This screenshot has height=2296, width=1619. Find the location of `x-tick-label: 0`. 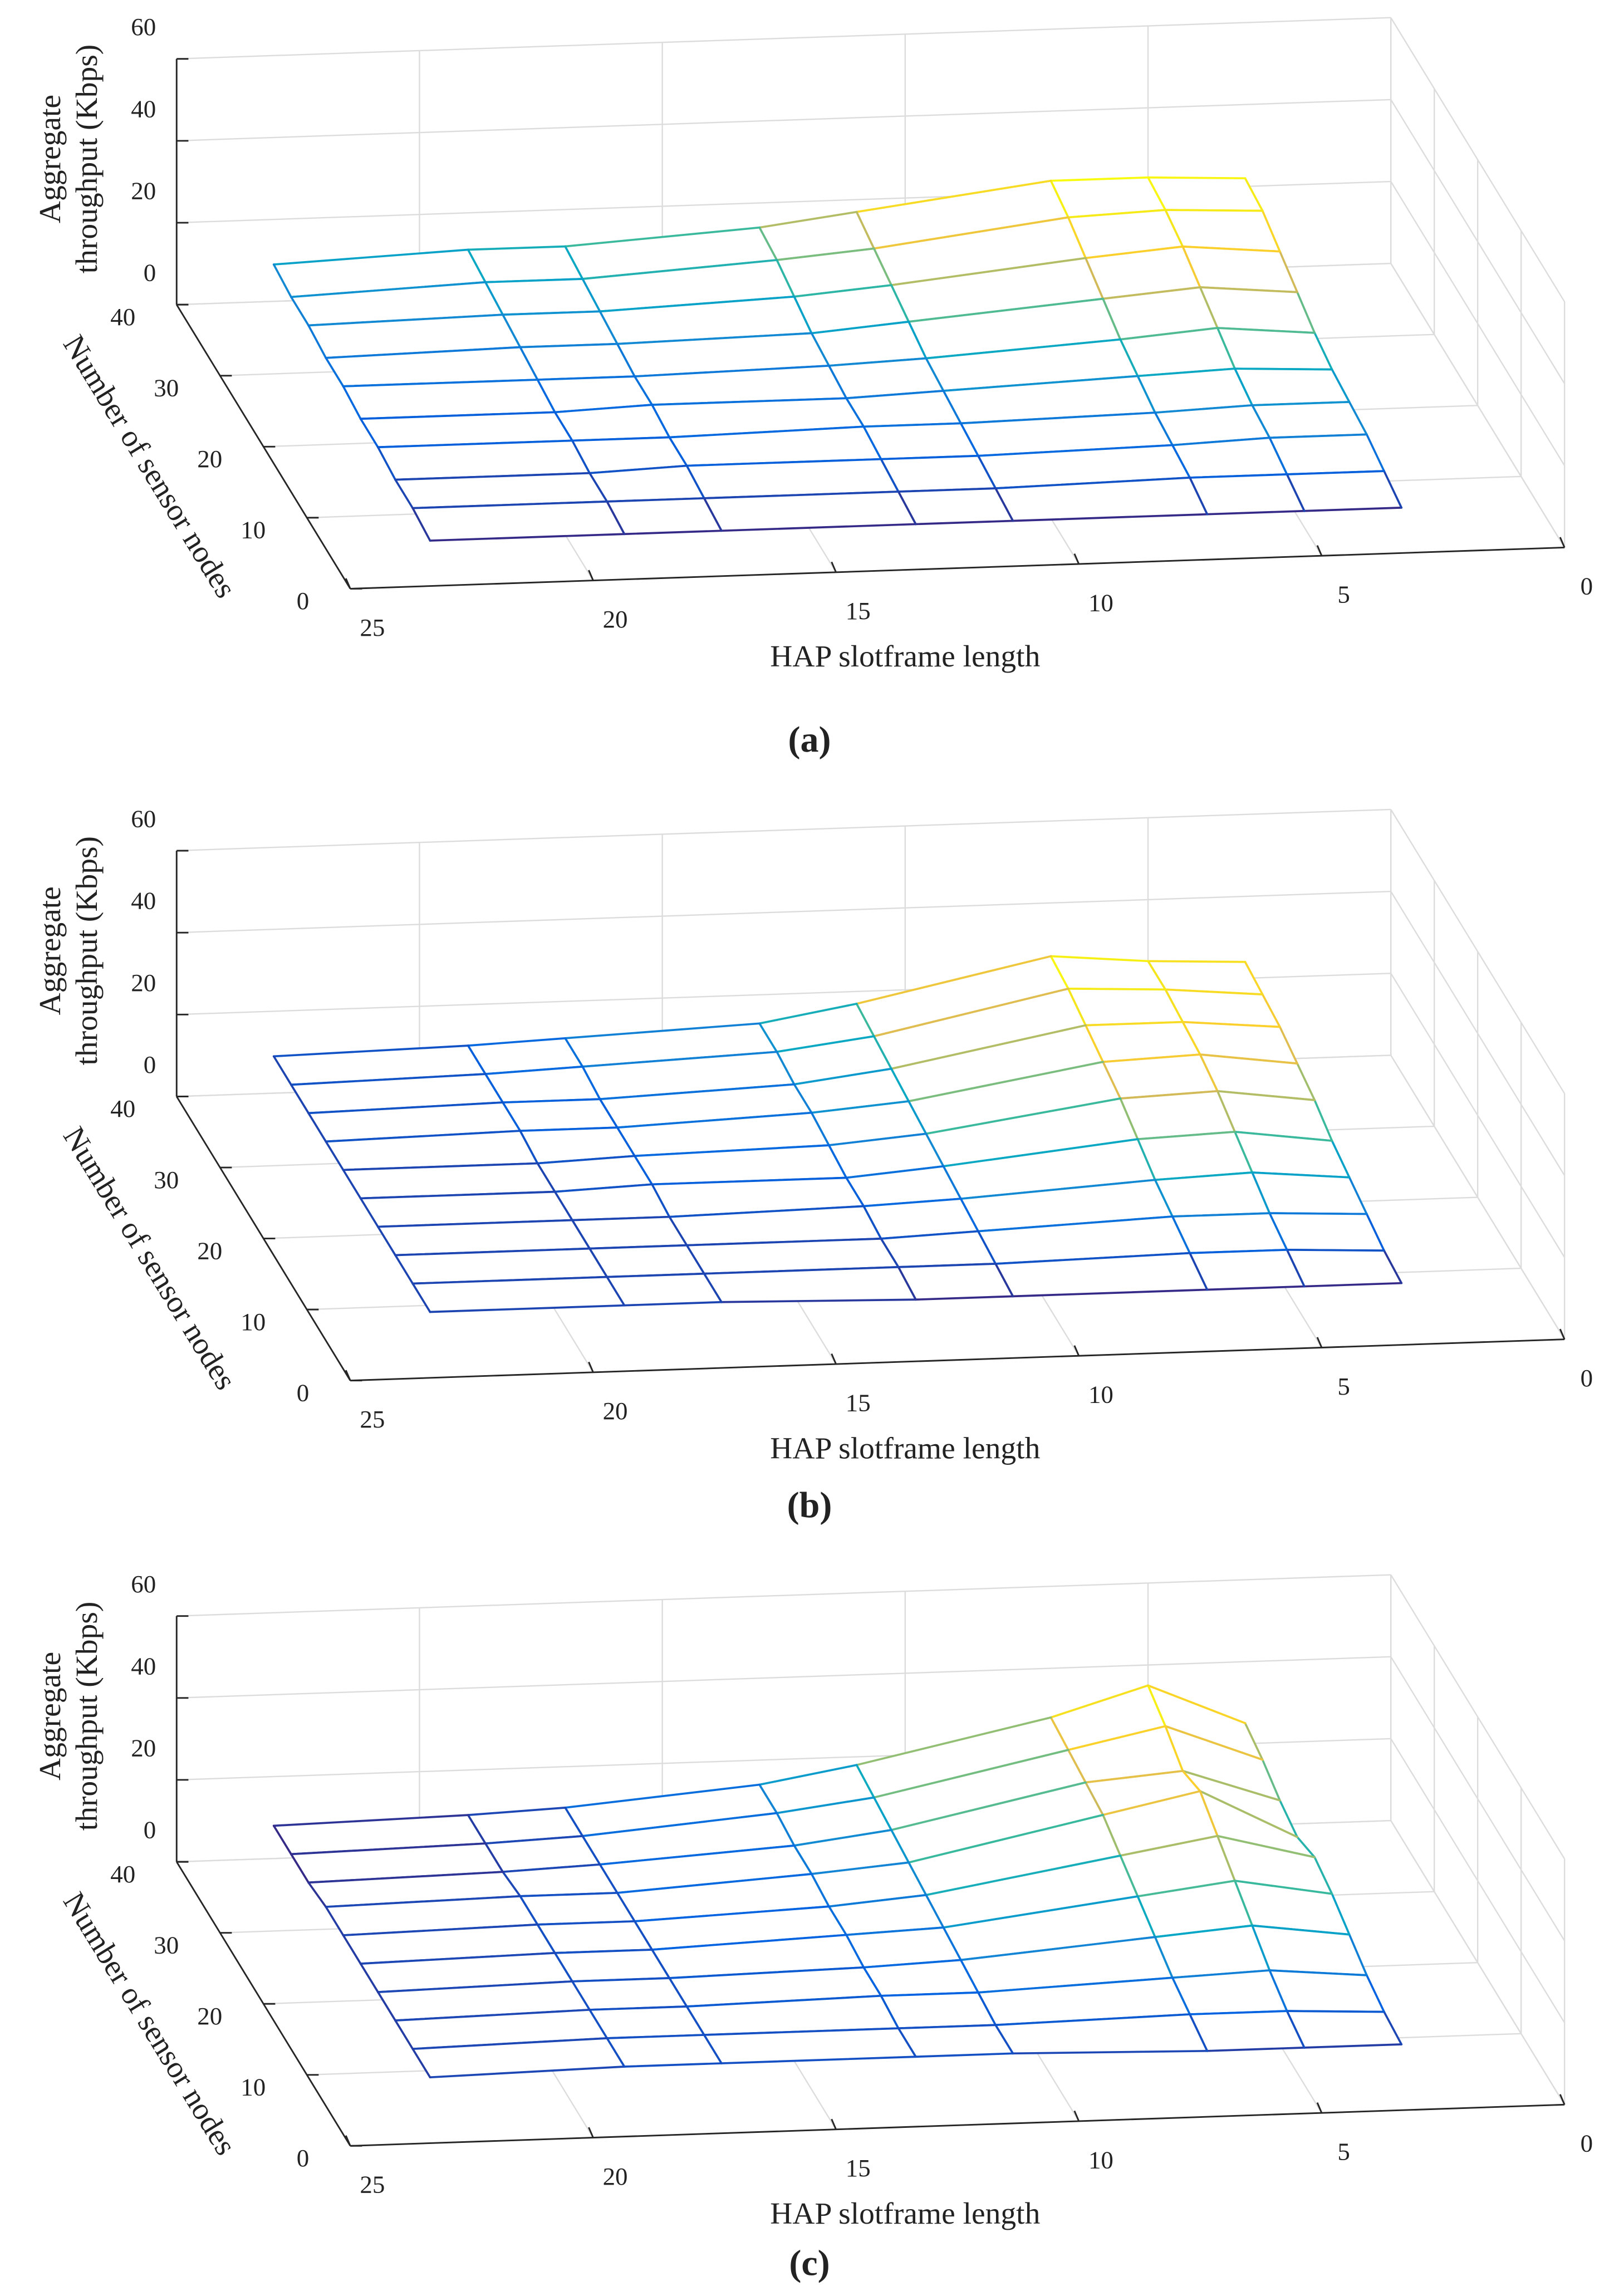

x-tick-label: 0 is located at coordinates (1587, 586).